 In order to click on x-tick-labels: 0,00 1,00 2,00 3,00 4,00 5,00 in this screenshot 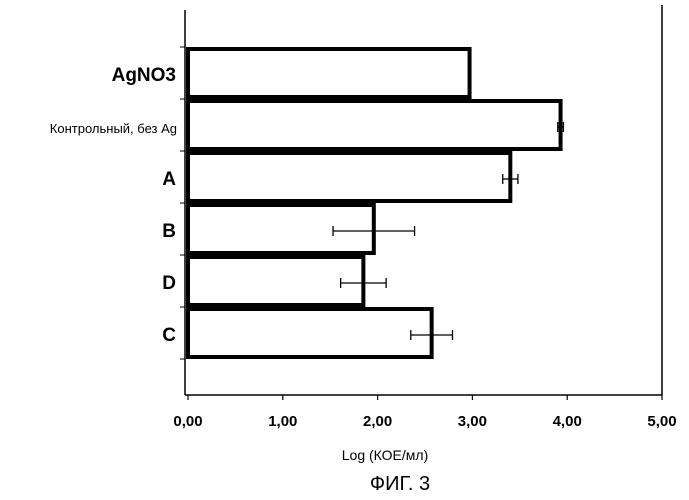, I will do `click(424, 421)`.